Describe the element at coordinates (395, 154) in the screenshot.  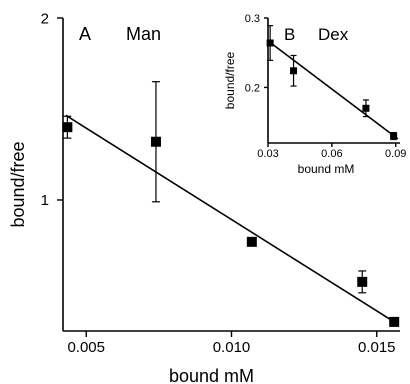
I see `x-tick-label-b: 0.09` at that location.